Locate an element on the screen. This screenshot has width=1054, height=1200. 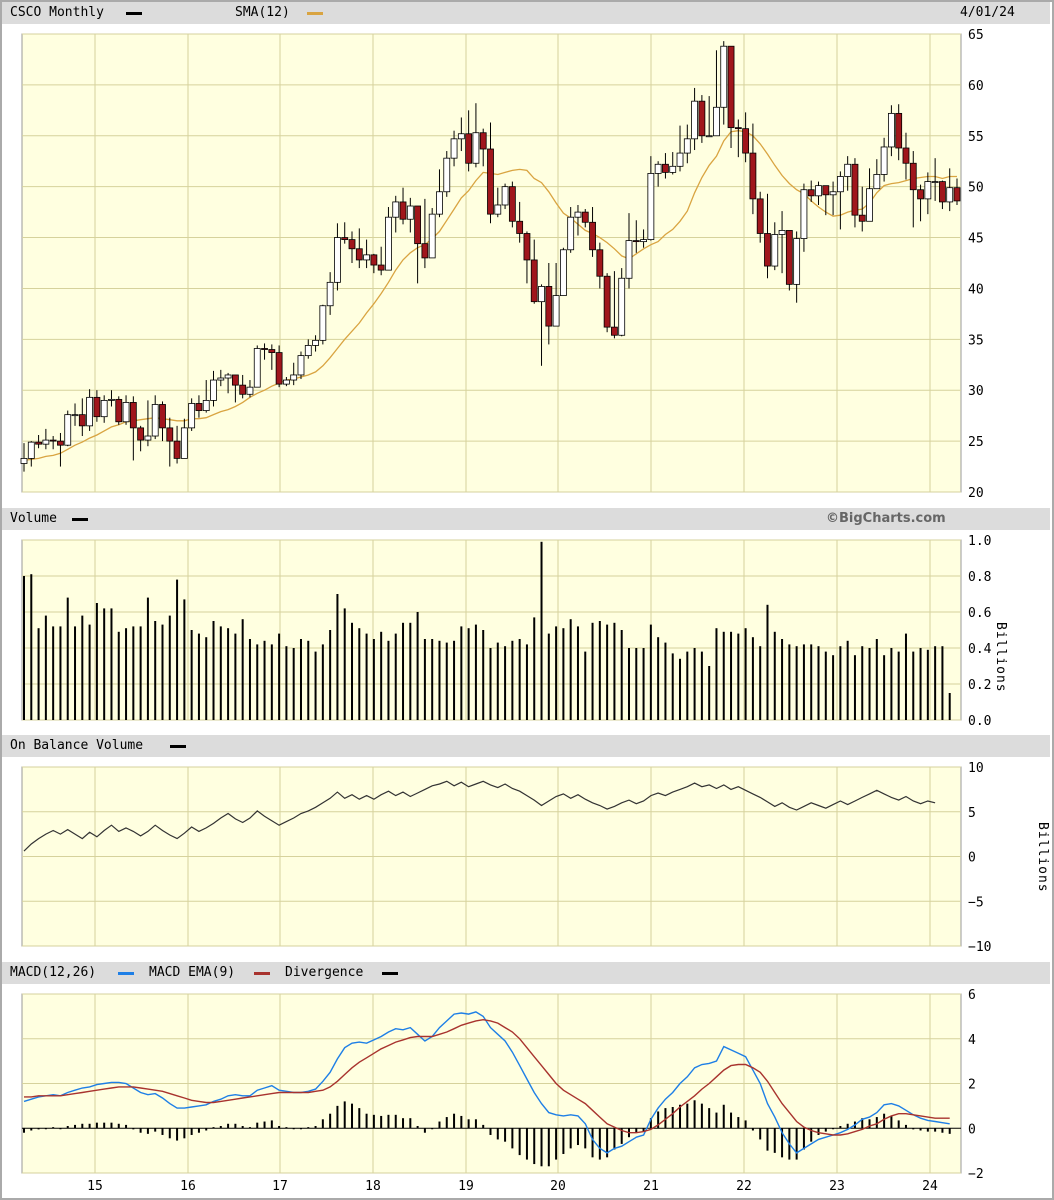
price-ytick-label: 55 is located at coordinates (976, 137).